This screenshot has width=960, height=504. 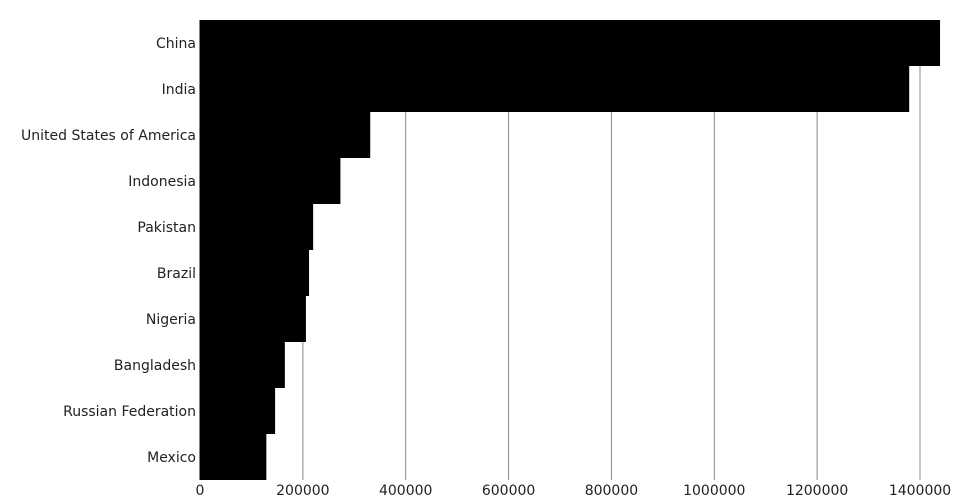 I want to click on x-tick-label: 600000, so click(x=508, y=491).